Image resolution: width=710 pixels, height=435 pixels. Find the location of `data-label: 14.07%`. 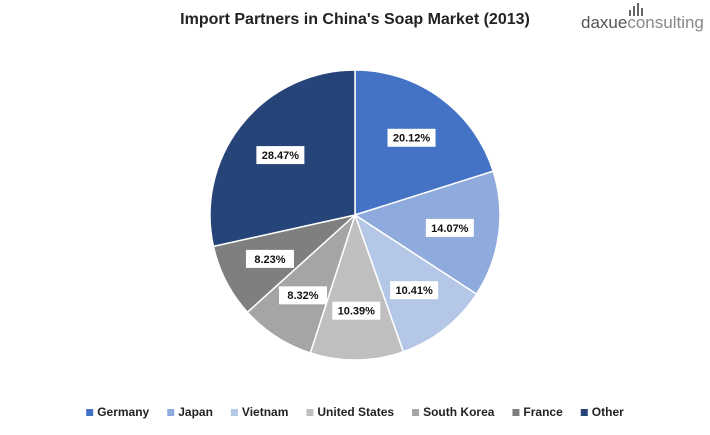

data-label: 14.07% is located at coordinates (450, 229).